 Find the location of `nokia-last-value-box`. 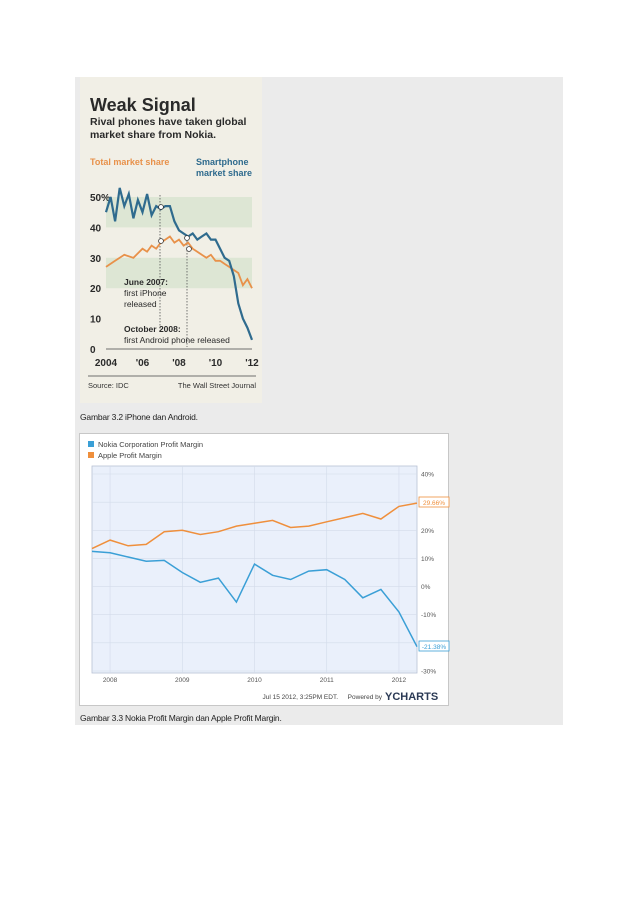

nokia-last-value-box is located at coordinates (434, 646).